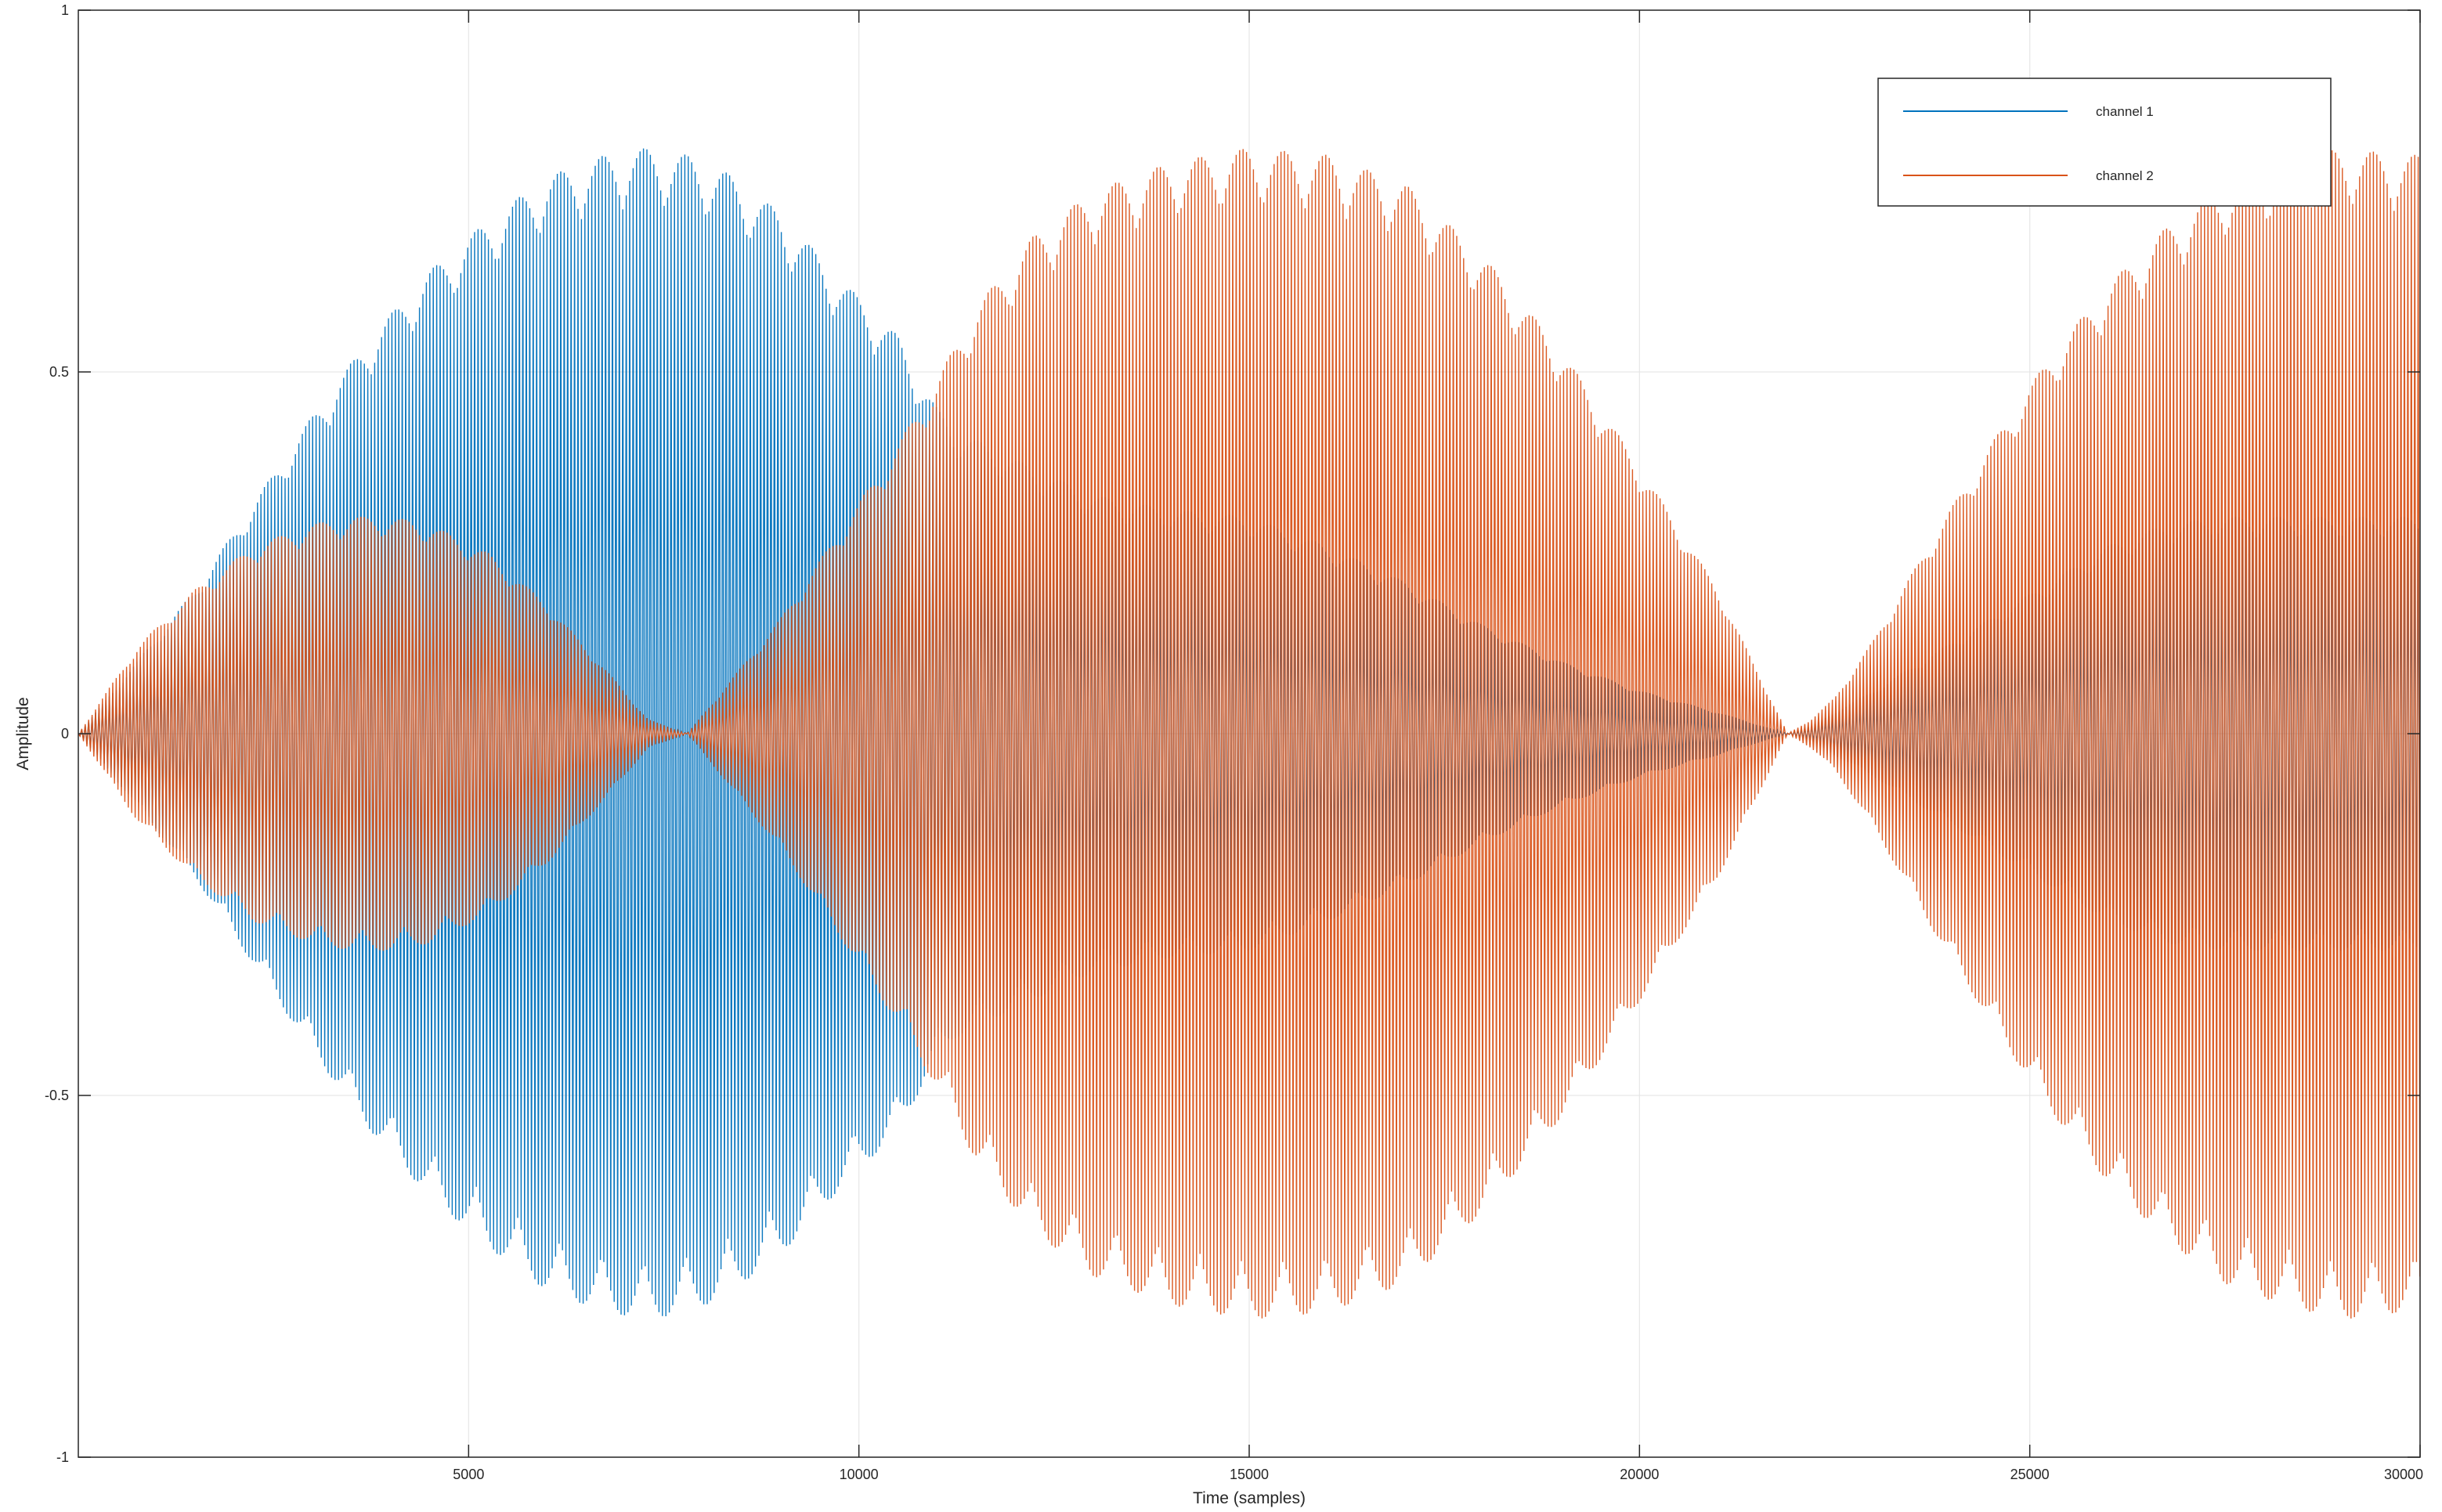  What do you see at coordinates (62, 1457) in the screenshot?
I see `y-tick-label: -1` at bounding box center [62, 1457].